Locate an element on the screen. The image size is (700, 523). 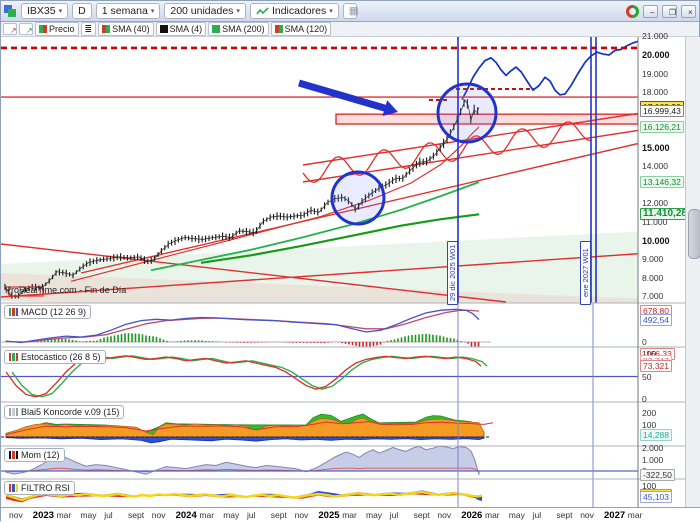
legend-chip-label: SMA (120) is located at coordinates (306, 29).